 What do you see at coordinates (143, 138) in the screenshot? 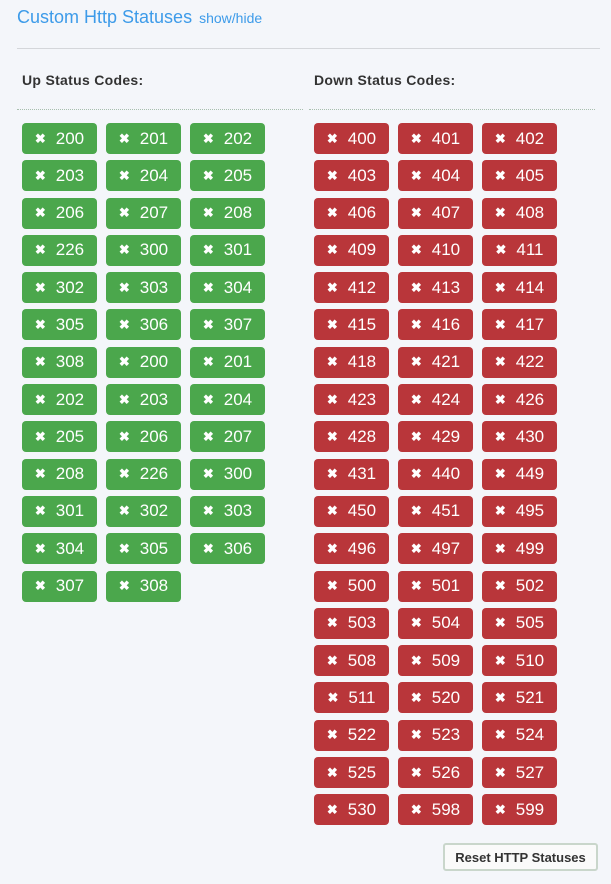
I see `up-status-badge: ✖ 201` at bounding box center [143, 138].